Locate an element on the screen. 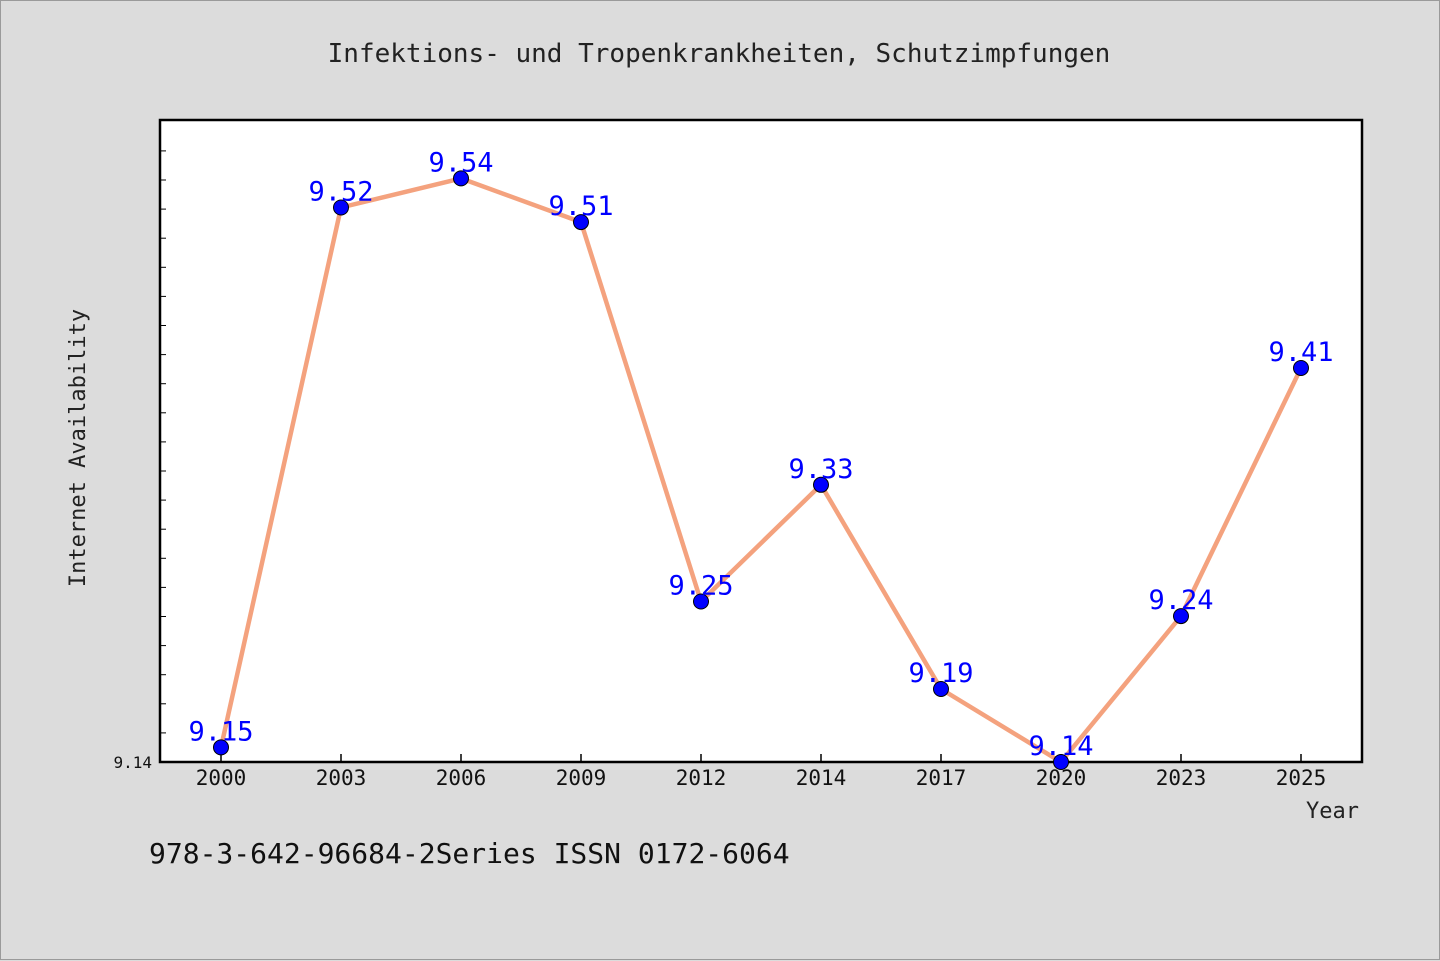 This screenshot has height=961, width=1440. x-tick-label: 2006 is located at coordinates (461, 778).